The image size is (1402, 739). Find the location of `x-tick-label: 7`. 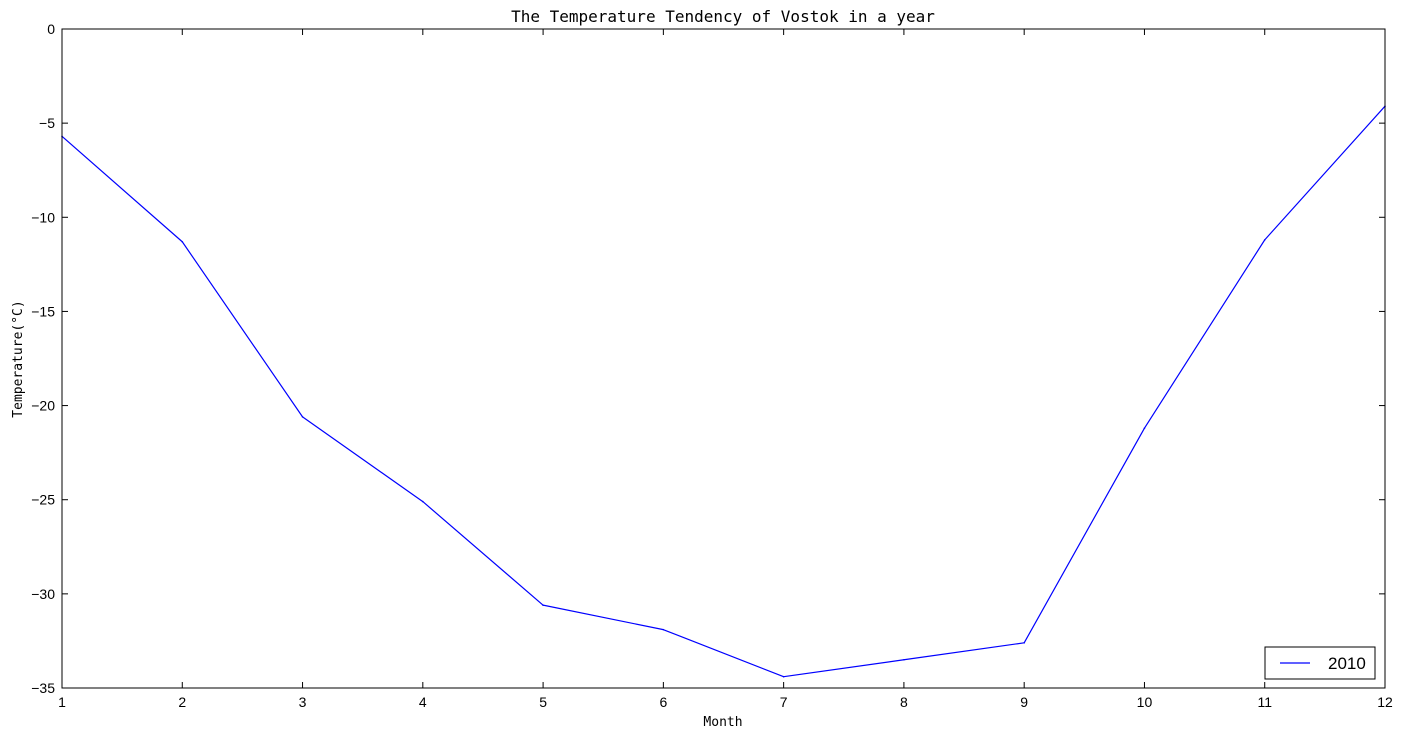

x-tick-label: 7 is located at coordinates (784, 702).